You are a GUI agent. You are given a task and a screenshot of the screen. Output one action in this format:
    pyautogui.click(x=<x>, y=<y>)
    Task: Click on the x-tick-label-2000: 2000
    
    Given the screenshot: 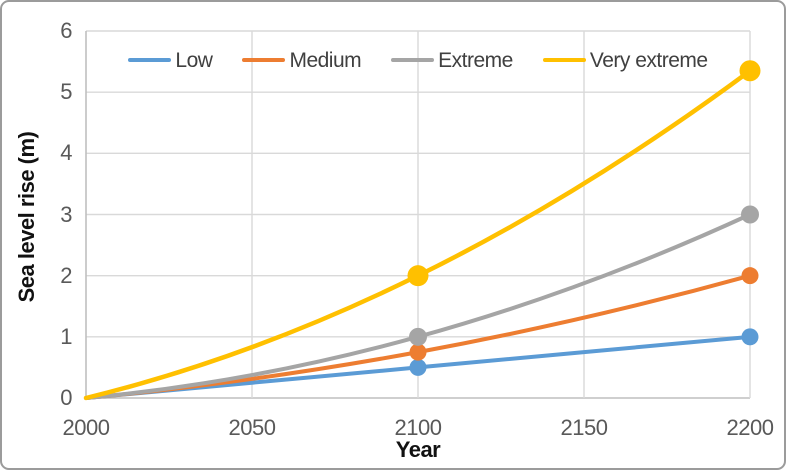 What is the action you would take?
    pyautogui.click(x=86, y=427)
    